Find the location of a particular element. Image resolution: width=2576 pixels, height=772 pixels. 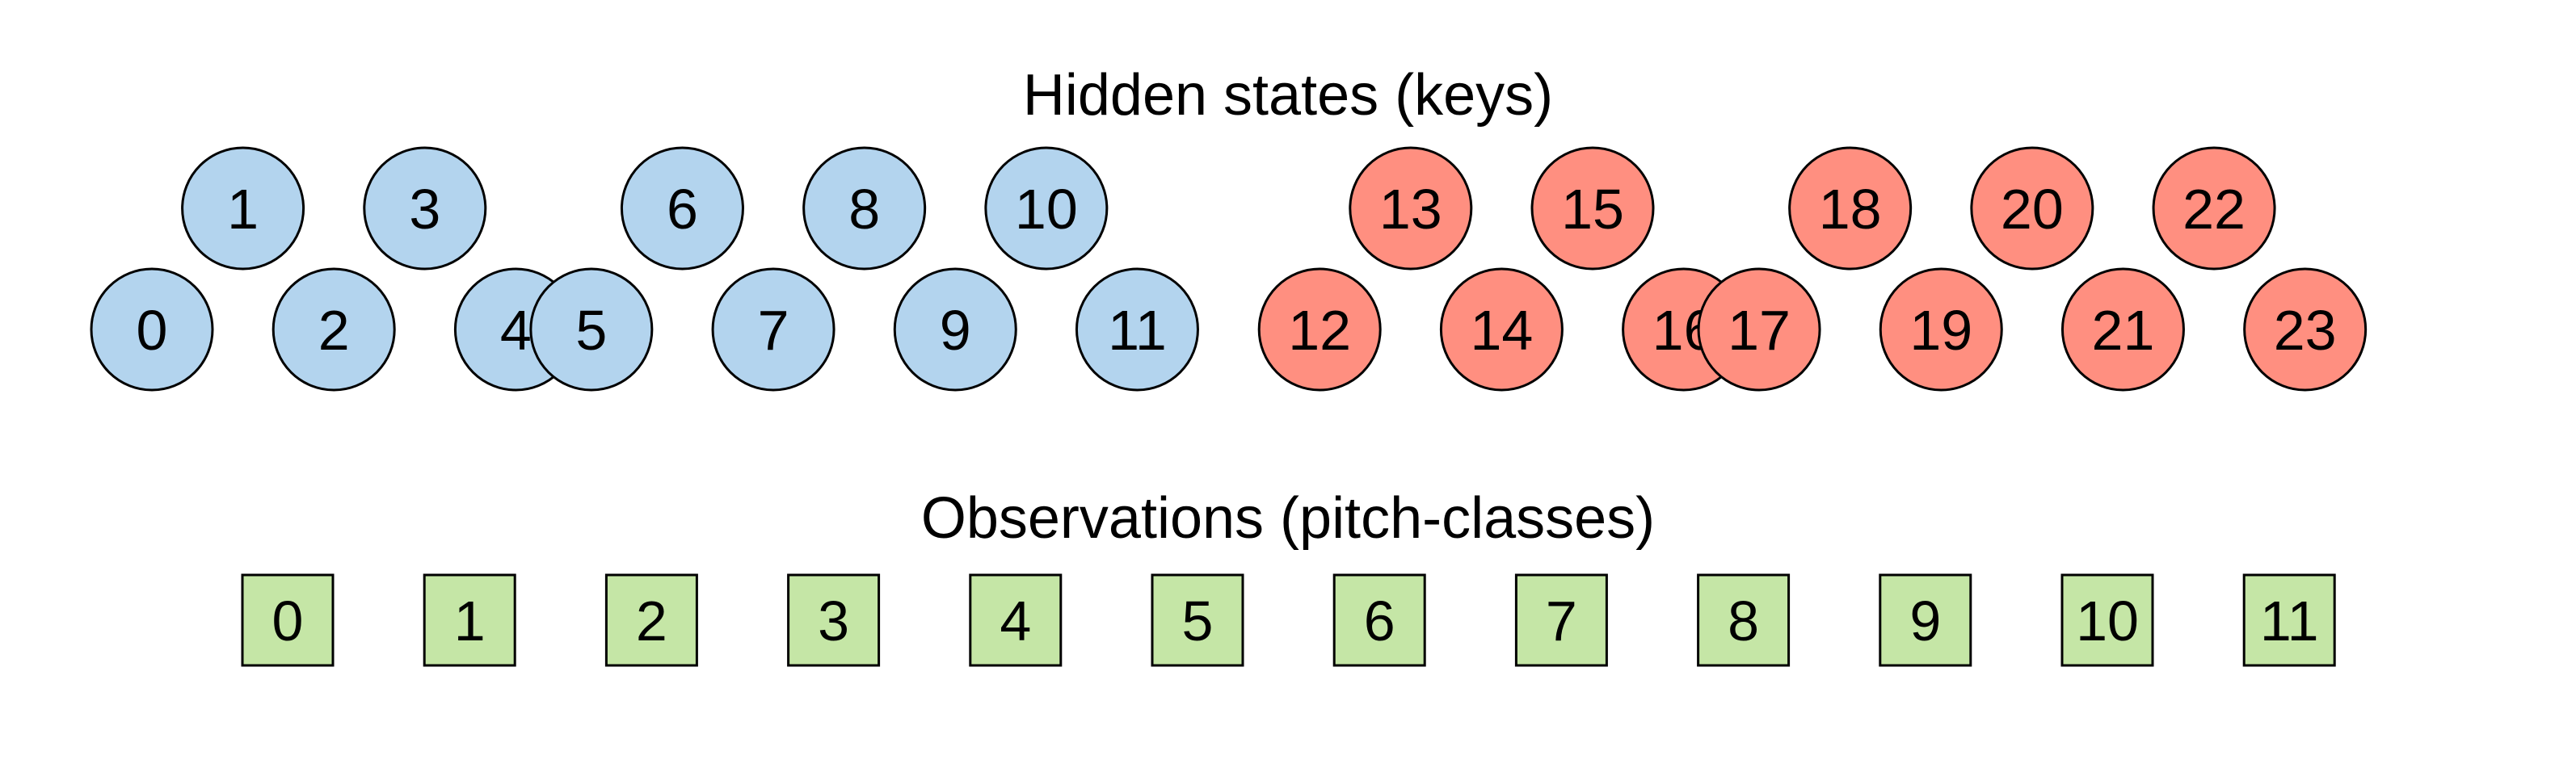

hidden-state-label: 19 is located at coordinates (1940, 330).